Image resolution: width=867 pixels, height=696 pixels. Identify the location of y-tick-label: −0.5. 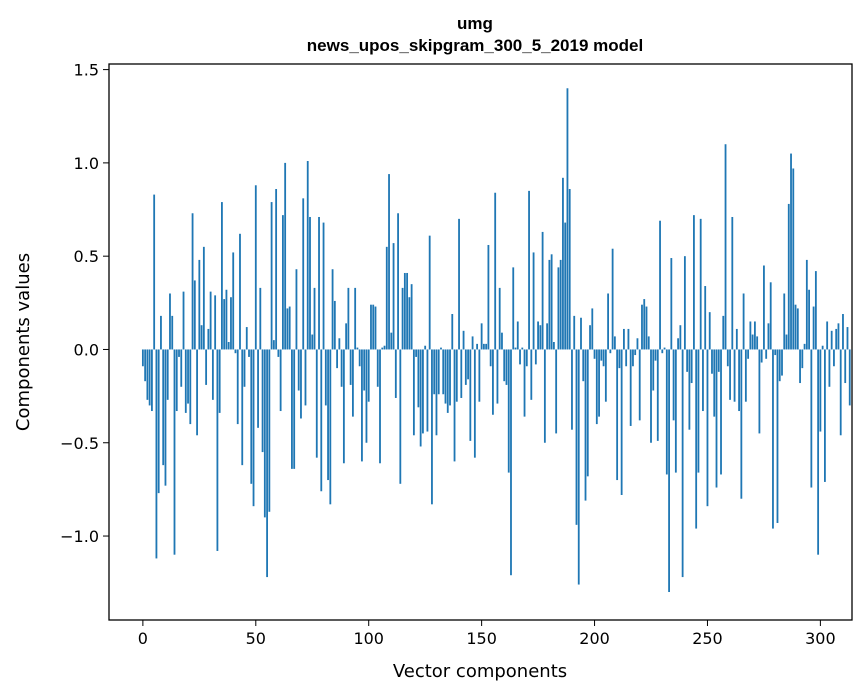
(79, 443).